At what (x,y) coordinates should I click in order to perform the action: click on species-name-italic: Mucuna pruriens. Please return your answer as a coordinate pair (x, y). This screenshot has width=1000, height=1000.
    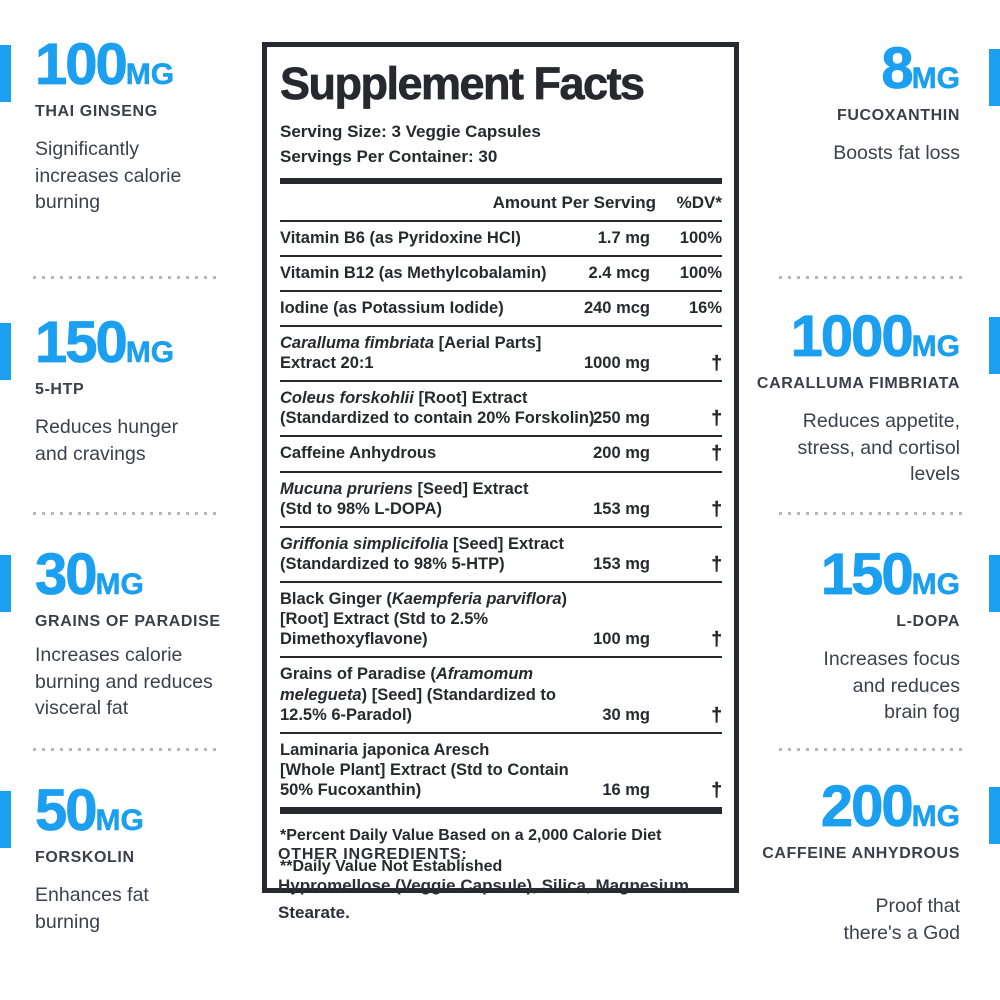
    Looking at the image, I should click on (346, 488).